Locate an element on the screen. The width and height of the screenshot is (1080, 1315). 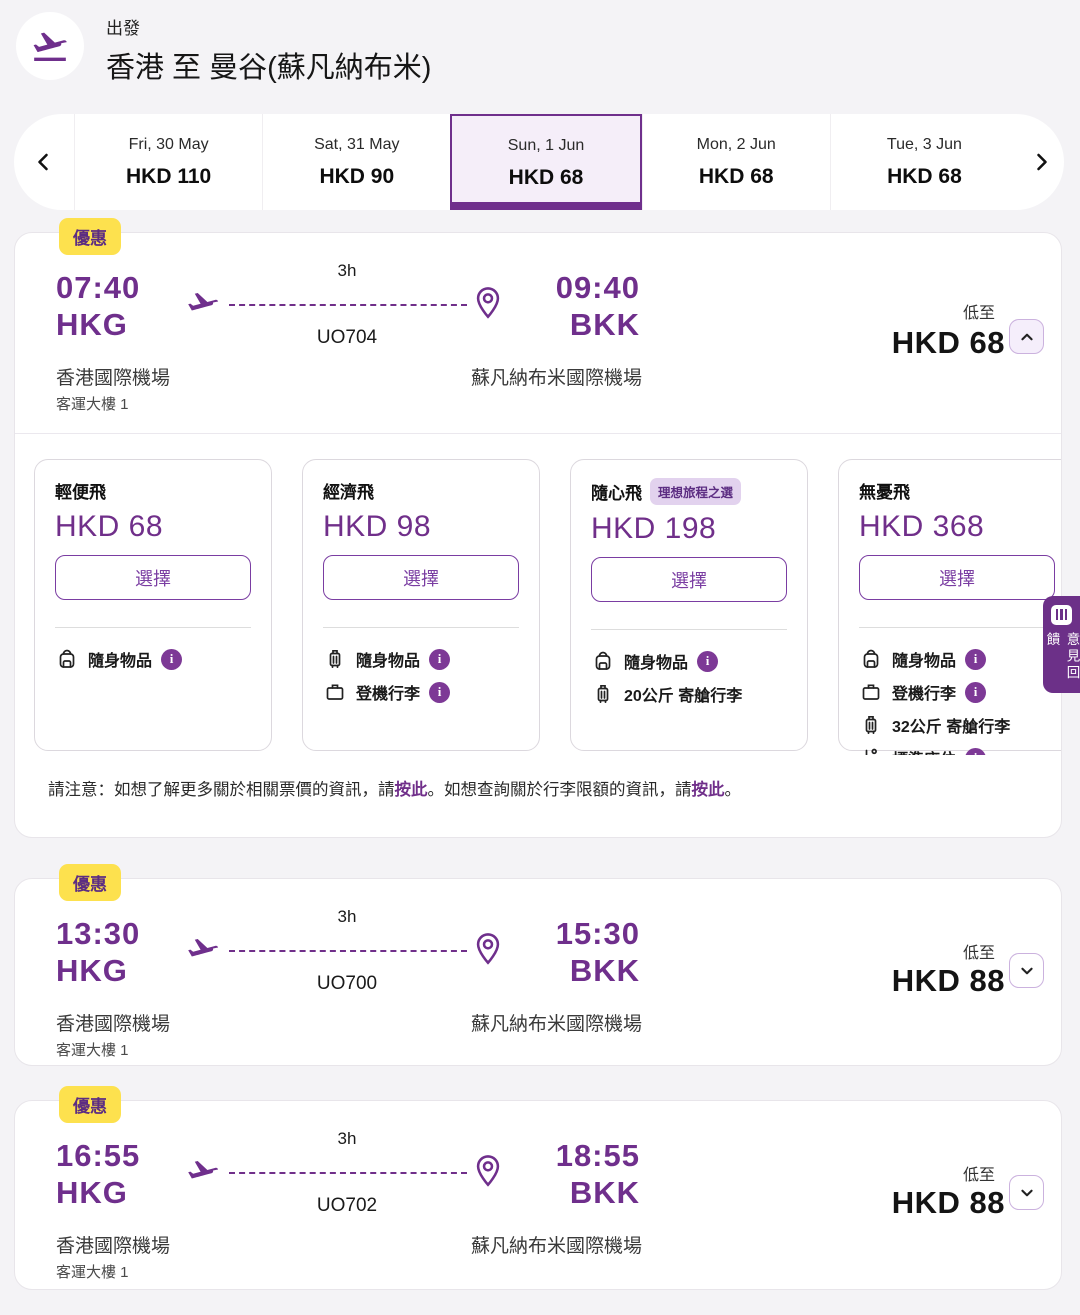
flight-duration: 3h is located at coordinates (347, 916).